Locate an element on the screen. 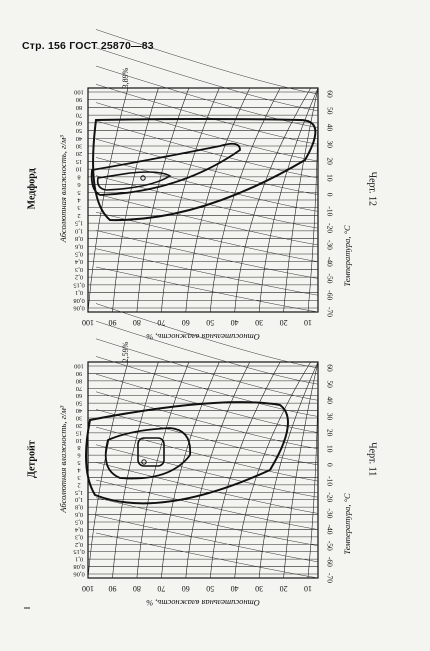 This screenshot has height=651, width=430. middle-contour is located at coordinates (165, 169).